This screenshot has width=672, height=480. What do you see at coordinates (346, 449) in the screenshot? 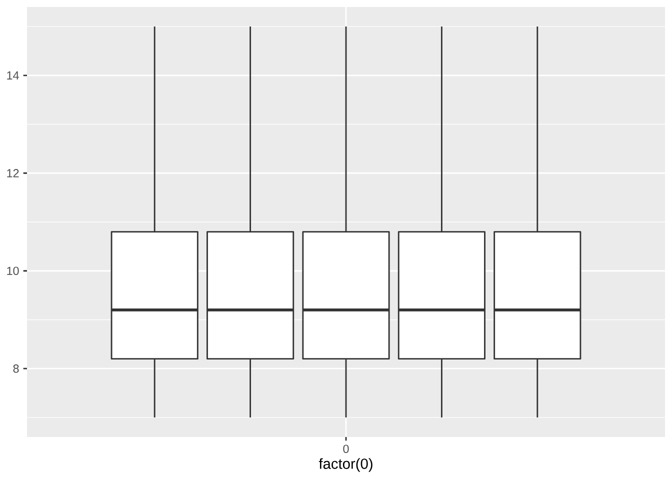
I see `x-tick-label: 0` at bounding box center [346, 449].